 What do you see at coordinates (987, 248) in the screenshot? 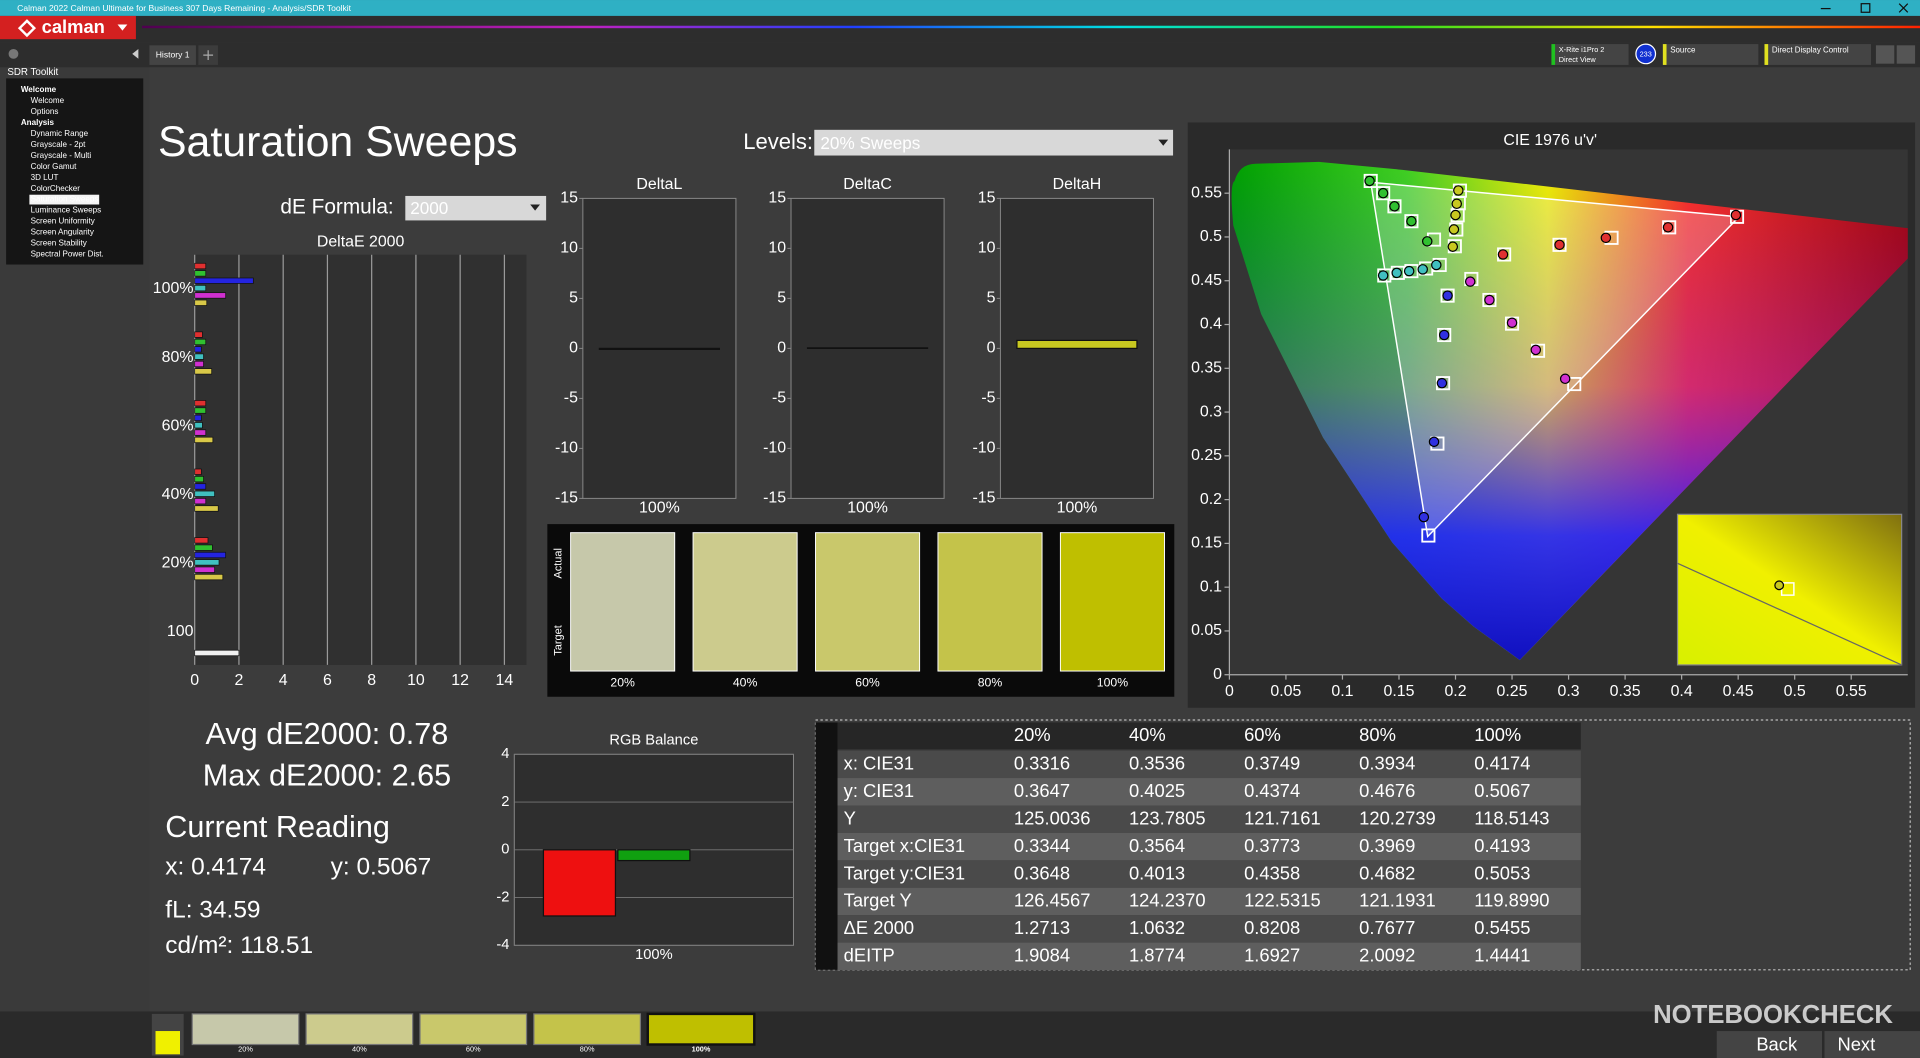
I see `y-tick-label: 10` at bounding box center [987, 248].